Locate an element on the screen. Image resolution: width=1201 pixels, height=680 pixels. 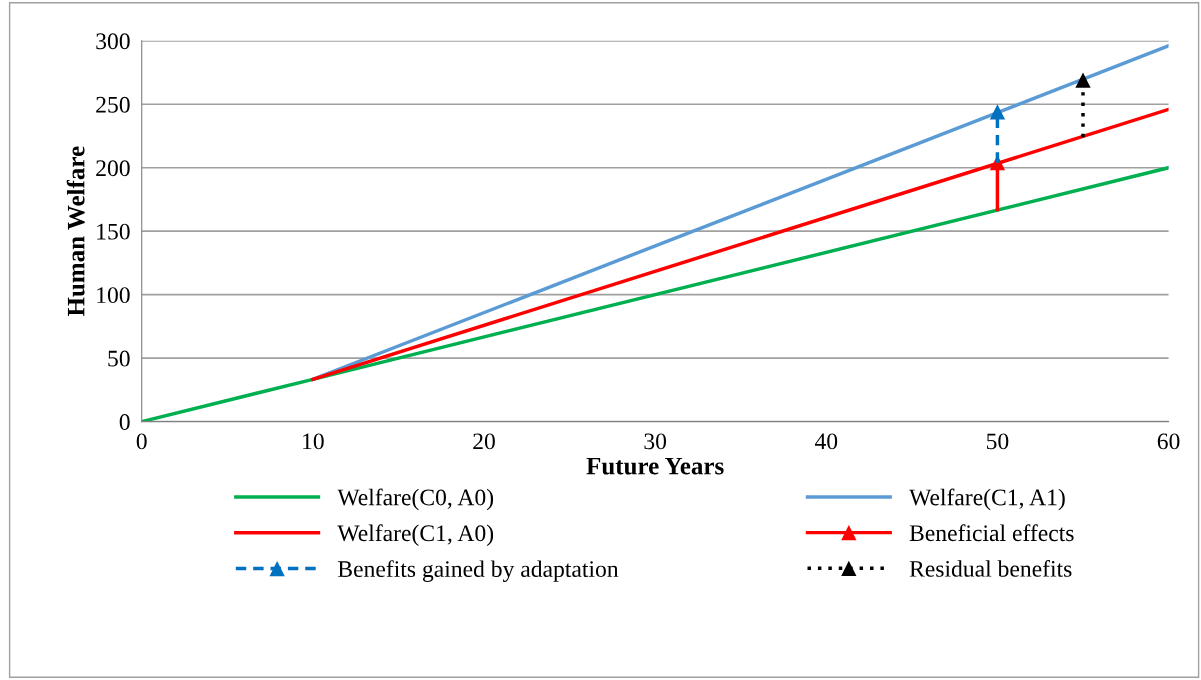
y-tick-label: 250 is located at coordinates (113, 104).